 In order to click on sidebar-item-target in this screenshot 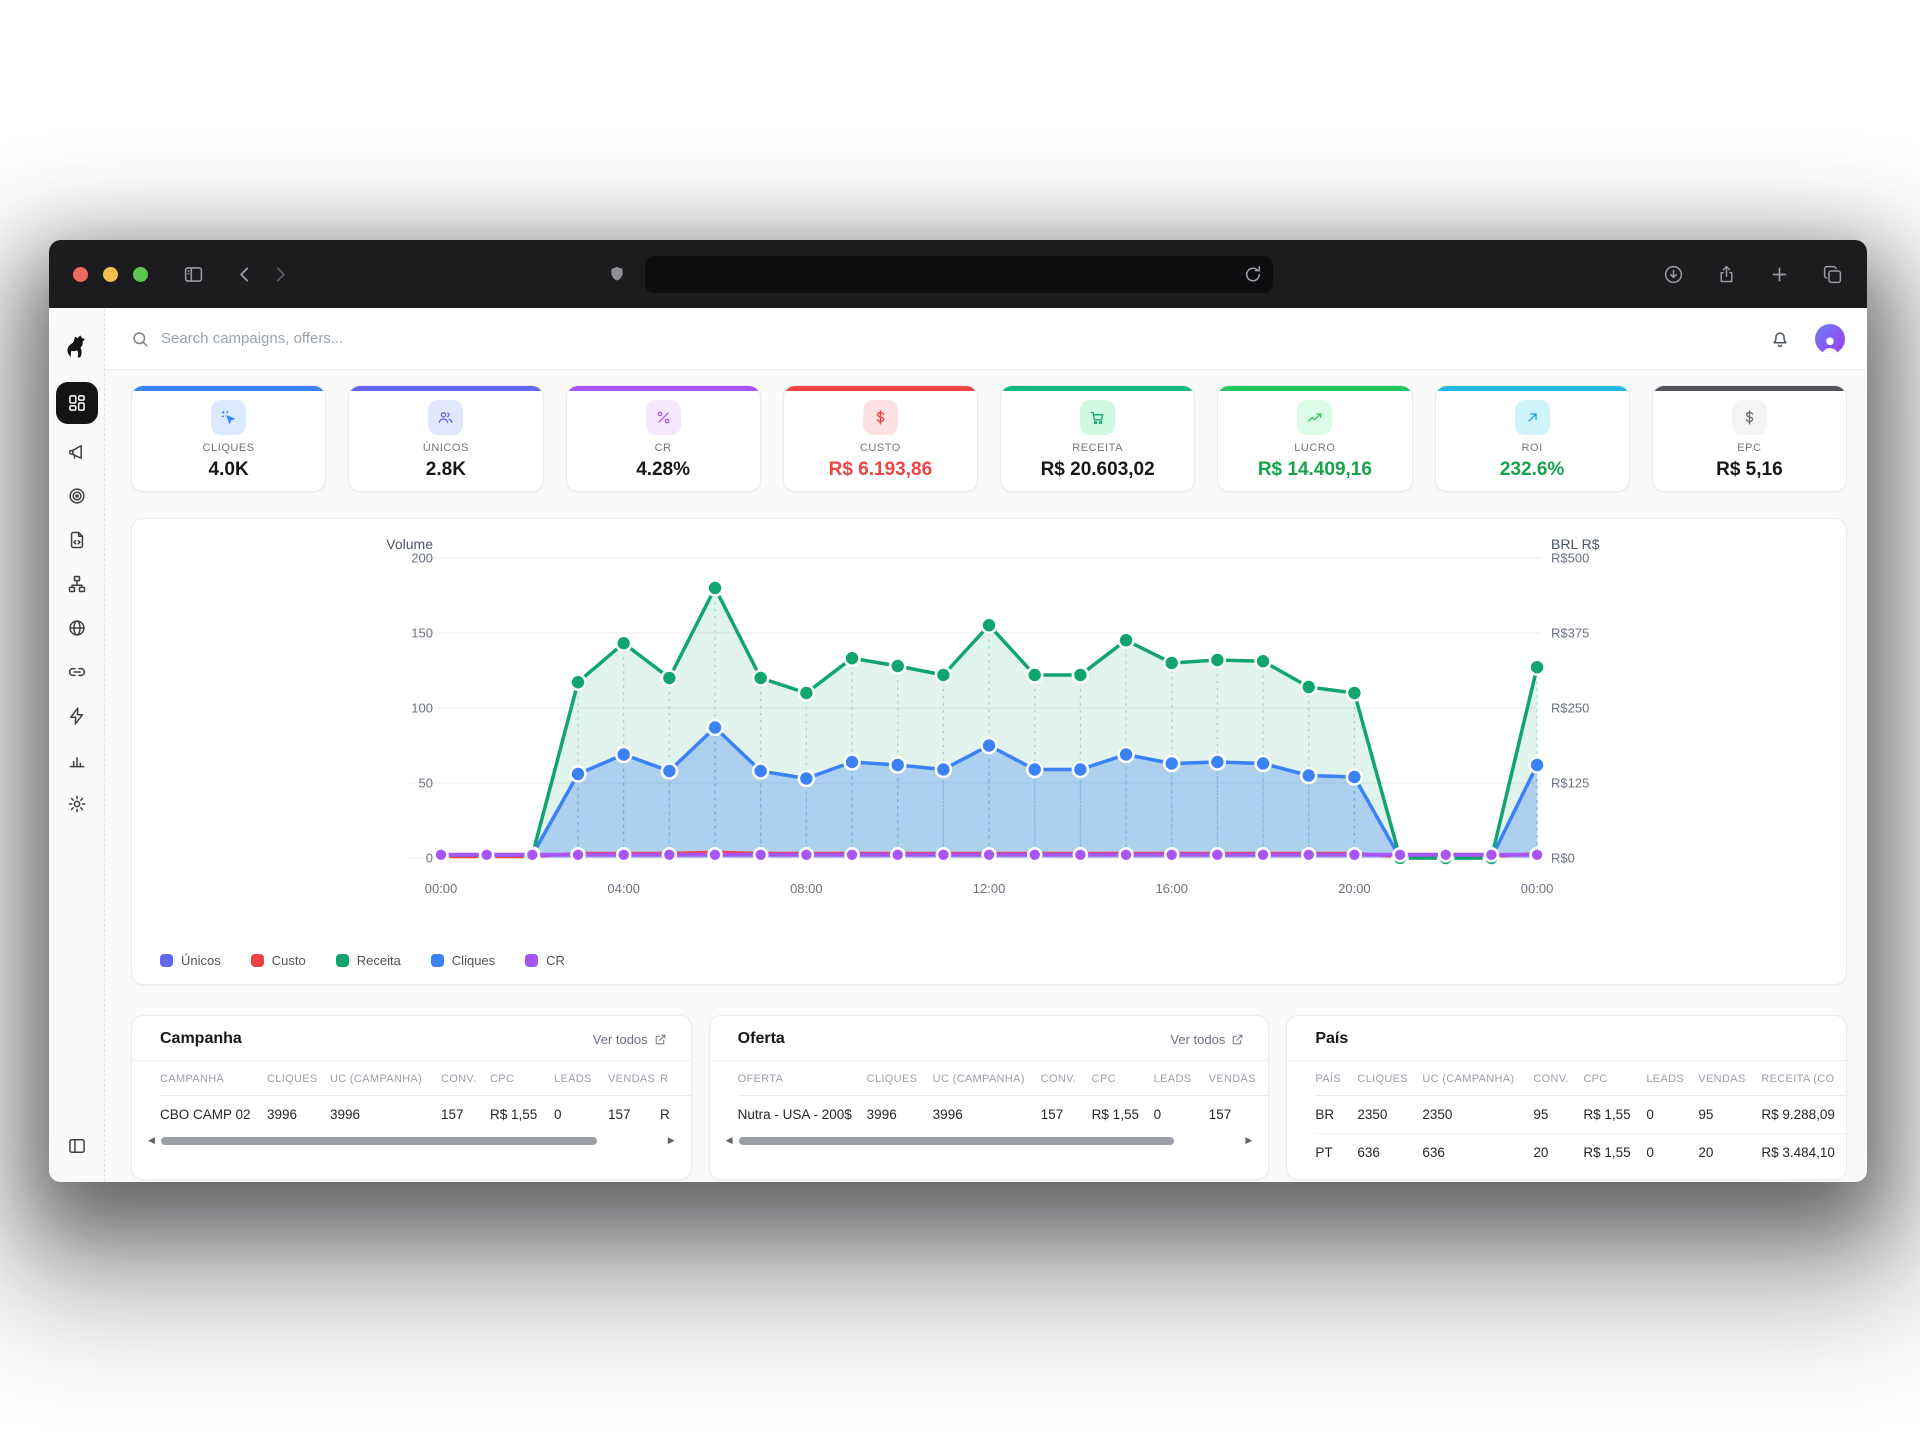, I will do `click(77, 496)`.